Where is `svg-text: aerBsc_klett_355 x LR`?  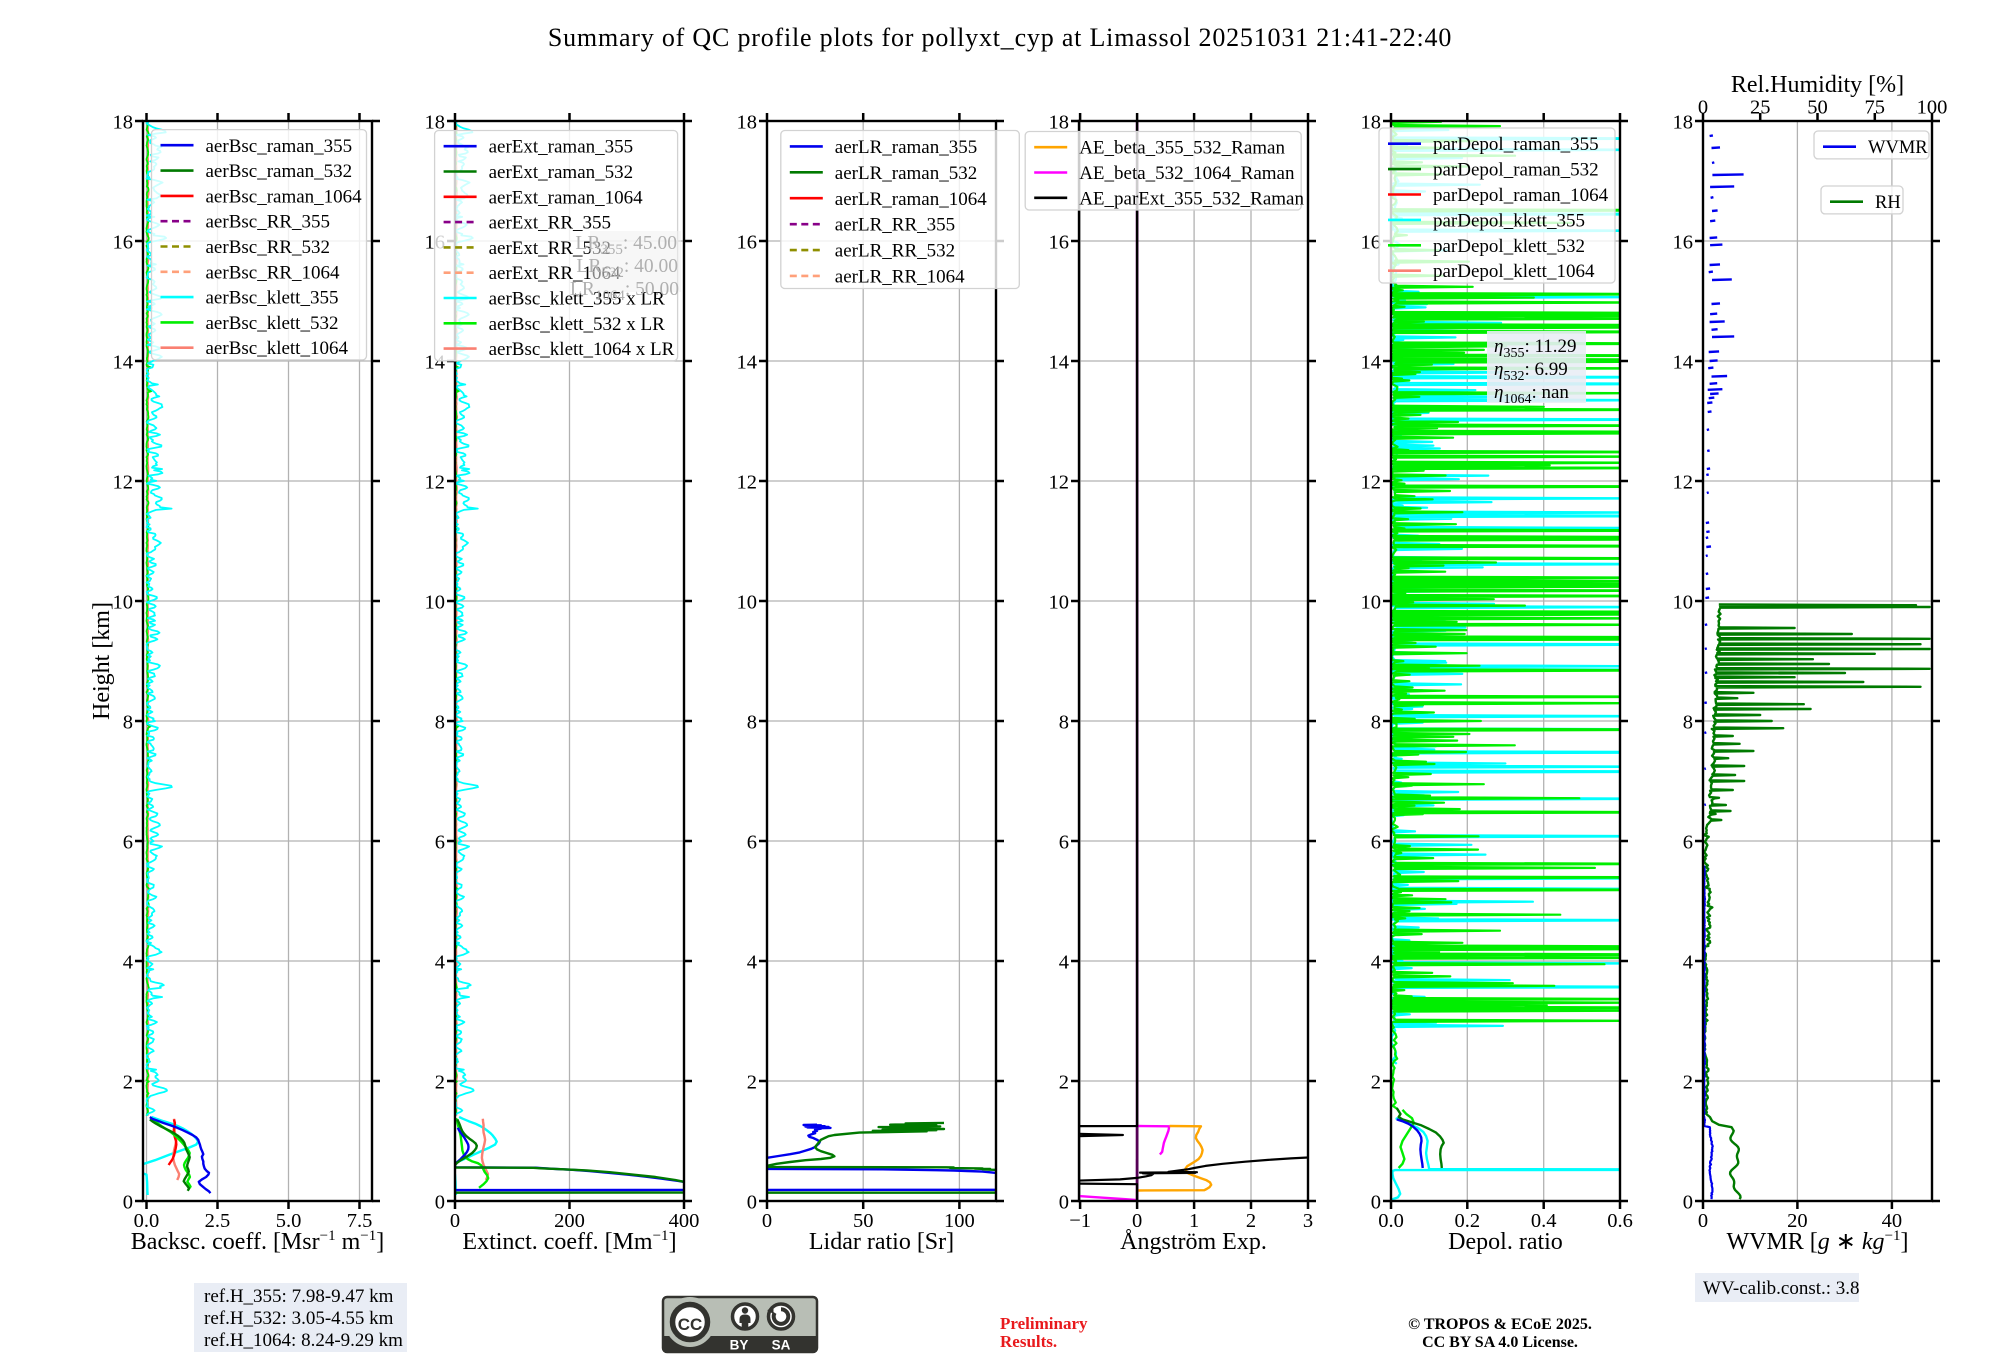 svg-text: aerBsc_klett_355 x LR is located at coordinates (577, 298).